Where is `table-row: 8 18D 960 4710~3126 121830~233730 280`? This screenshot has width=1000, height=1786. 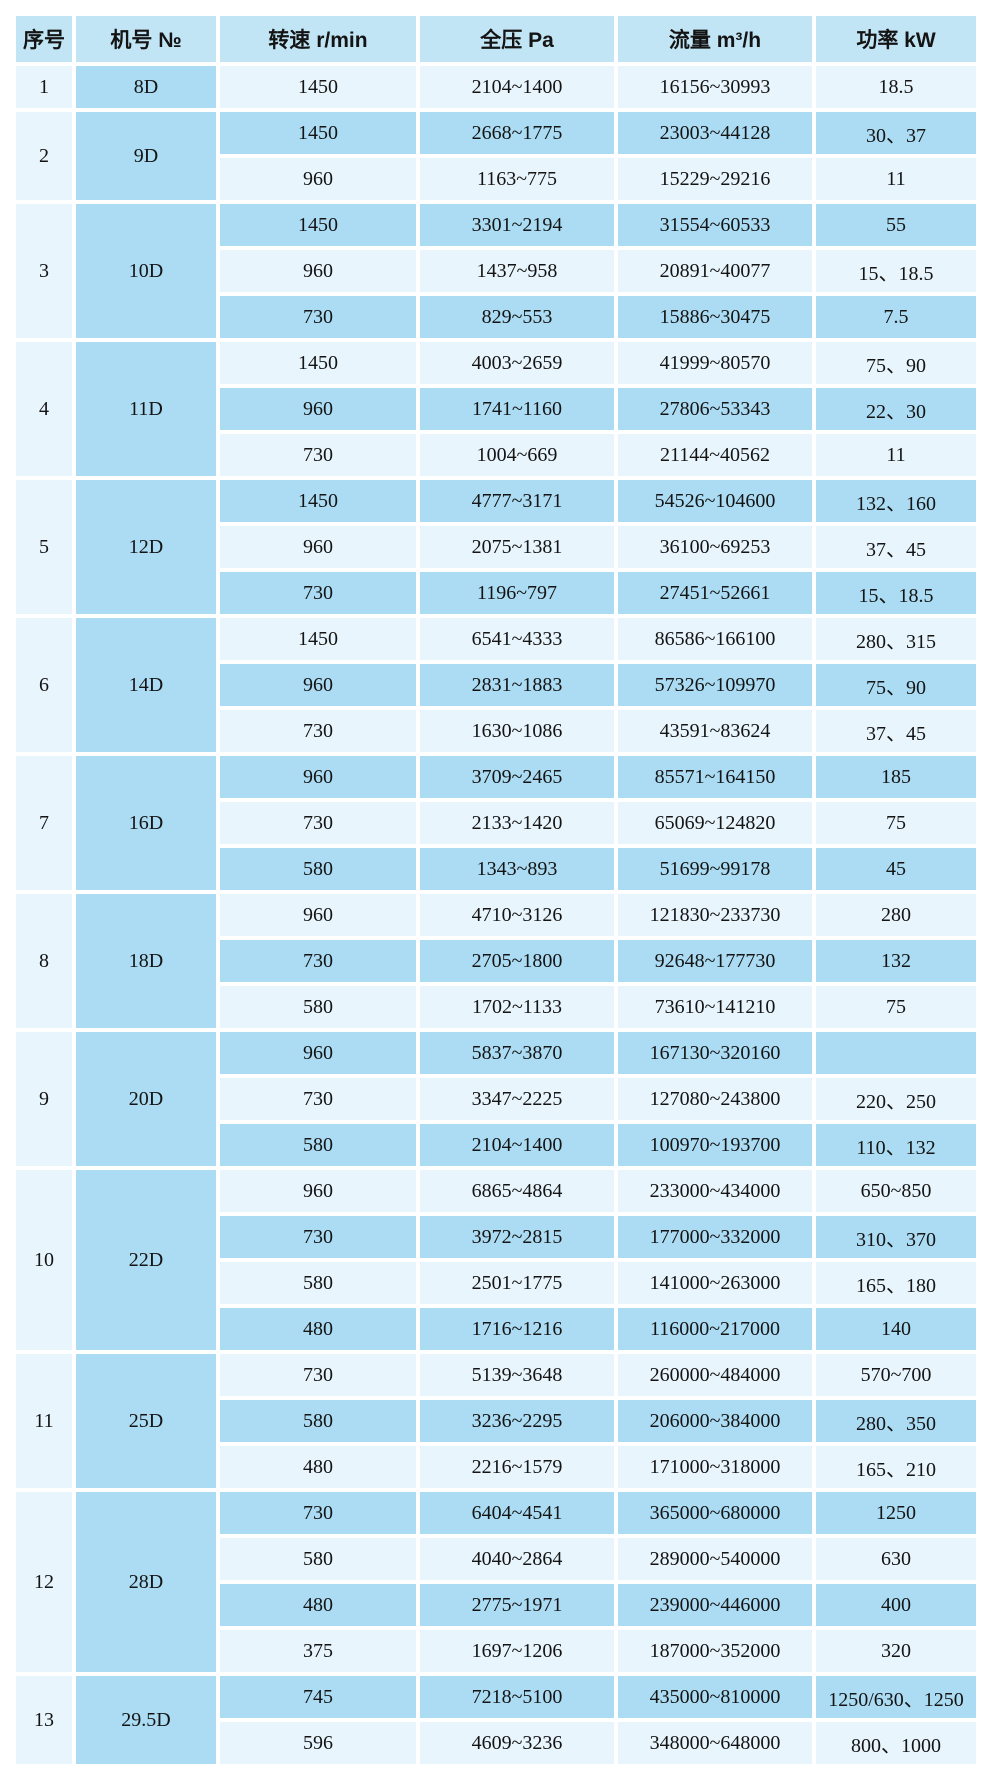 table-row: 8 18D 960 4710~3126 121830~233730 280 is located at coordinates (496, 961).